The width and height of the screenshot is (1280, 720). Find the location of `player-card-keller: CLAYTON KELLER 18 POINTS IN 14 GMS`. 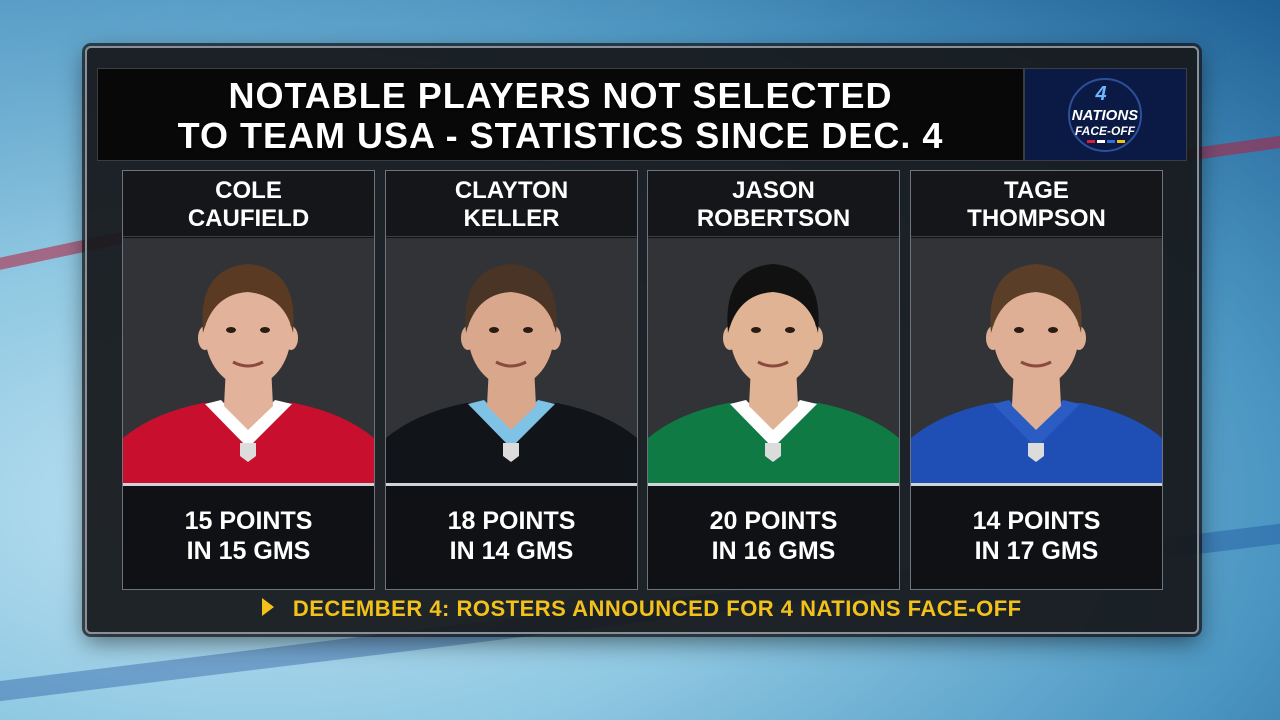

player-card-keller: CLAYTON KELLER 18 POINTS IN 14 GMS is located at coordinates (511, 380).